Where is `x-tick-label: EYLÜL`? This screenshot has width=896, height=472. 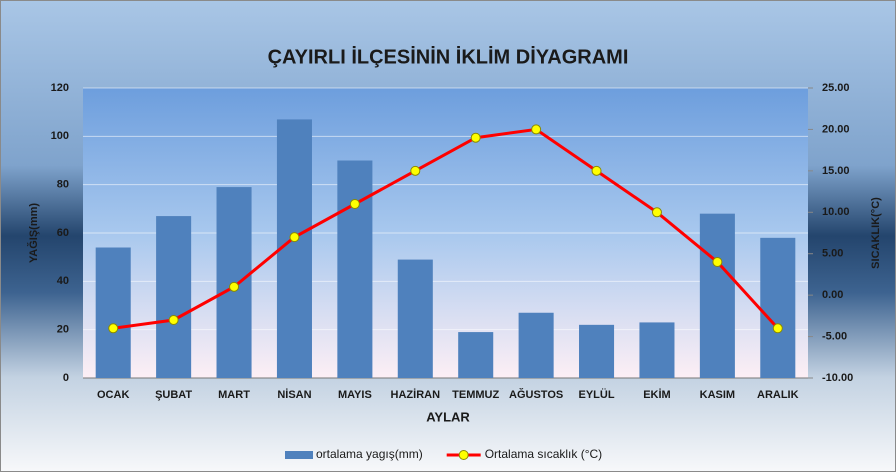
x-tick-label: EYLÜL is located at coordinates (597, 394).